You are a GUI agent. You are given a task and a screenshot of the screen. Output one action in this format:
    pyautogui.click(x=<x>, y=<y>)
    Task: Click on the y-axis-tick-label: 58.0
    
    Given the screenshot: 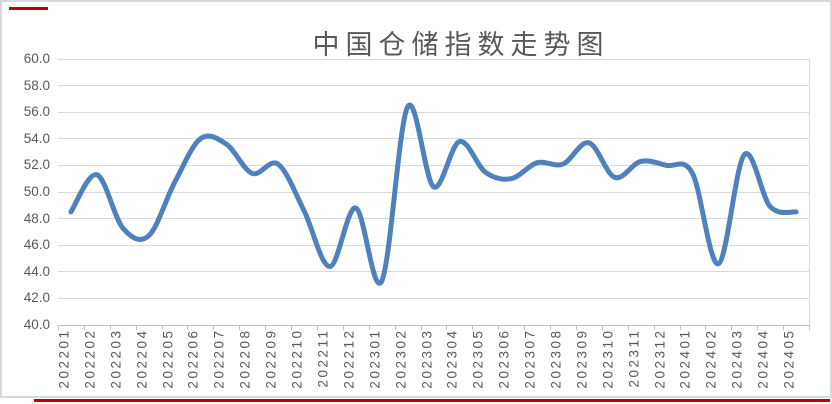 What is the action you would take?
    pyautogui.click(x=36, y=85)
    